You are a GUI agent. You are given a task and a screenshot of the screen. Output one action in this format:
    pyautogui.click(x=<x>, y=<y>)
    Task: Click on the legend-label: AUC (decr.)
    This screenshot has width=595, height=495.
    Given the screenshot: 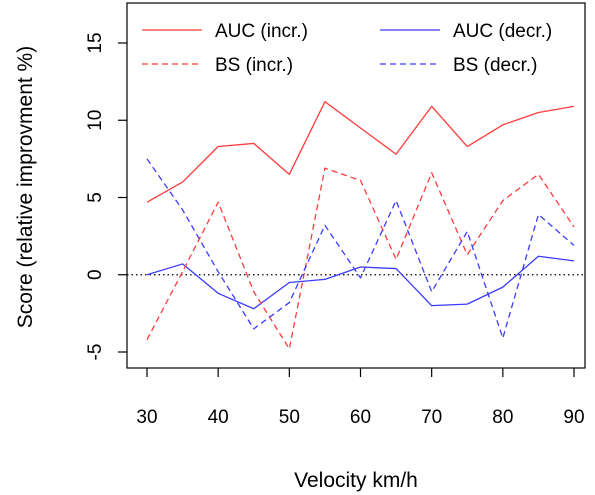 What is the action you would take?
    pyautogui.click(x=502, y=31)
    